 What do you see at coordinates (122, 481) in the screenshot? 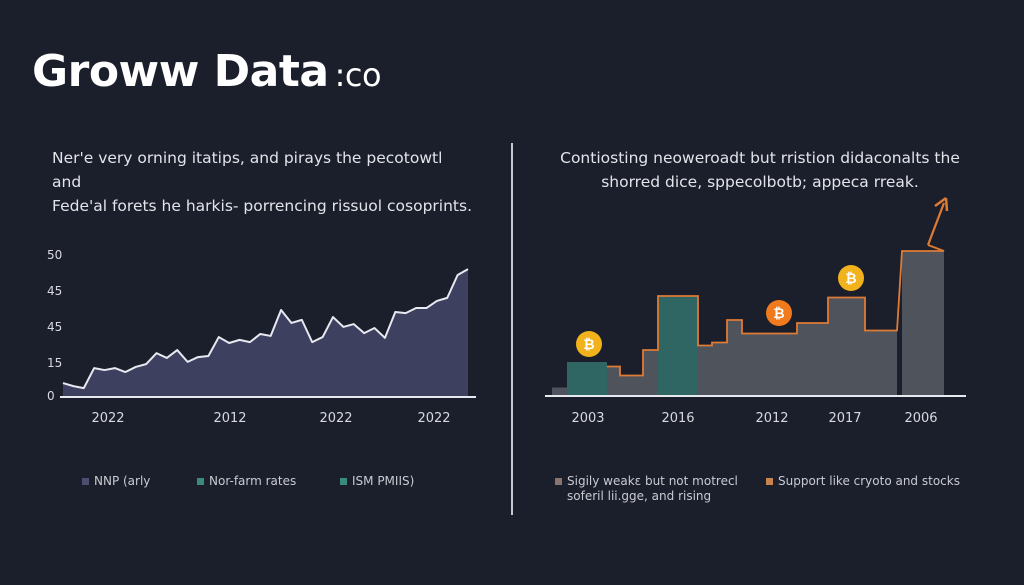
I see `legend-label: NNP (arly` at bounding box center [122, 481].